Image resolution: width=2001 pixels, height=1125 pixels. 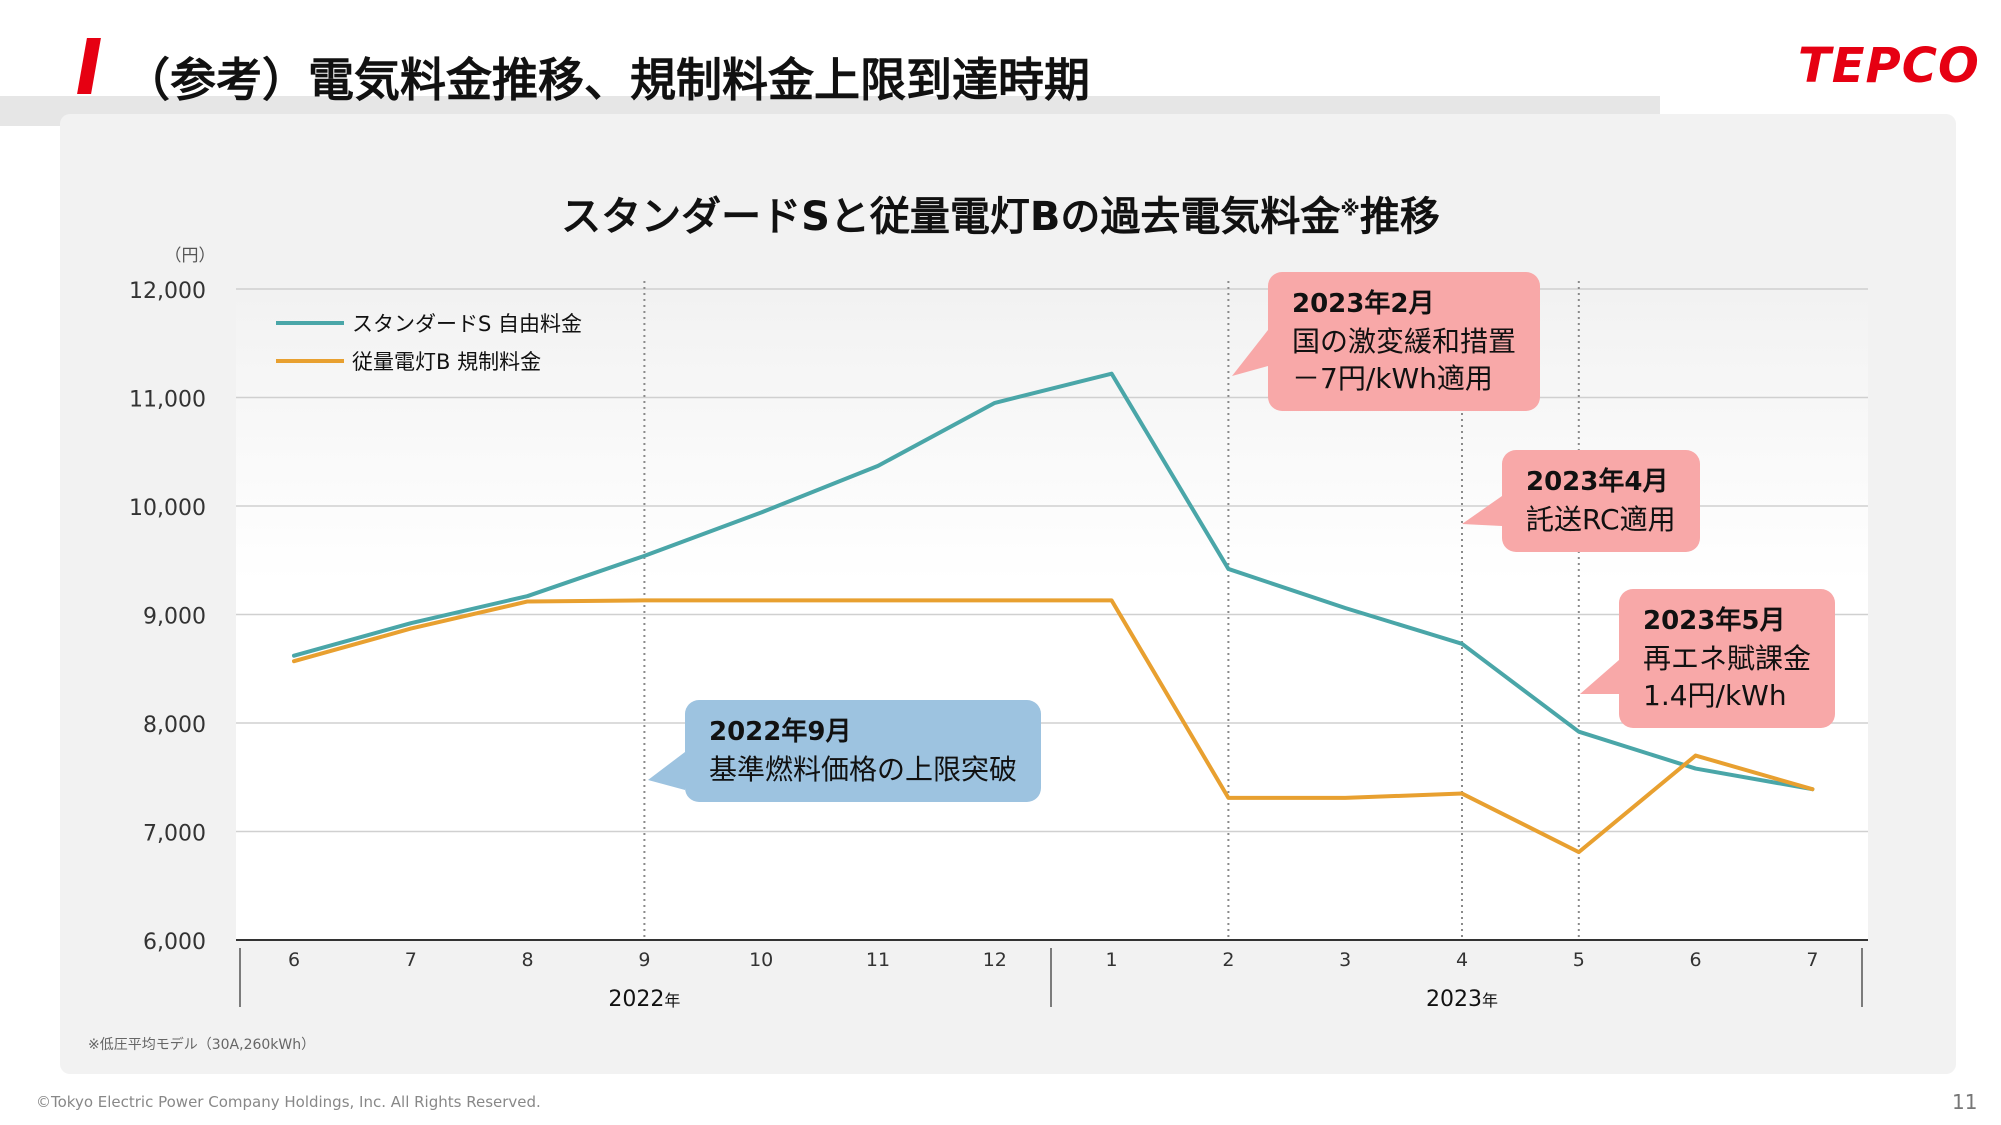 What do you see at coordinates (1345, 960) in the screenshot?
I see `x-tick-label: 3` at bounding box center [1345, 960].